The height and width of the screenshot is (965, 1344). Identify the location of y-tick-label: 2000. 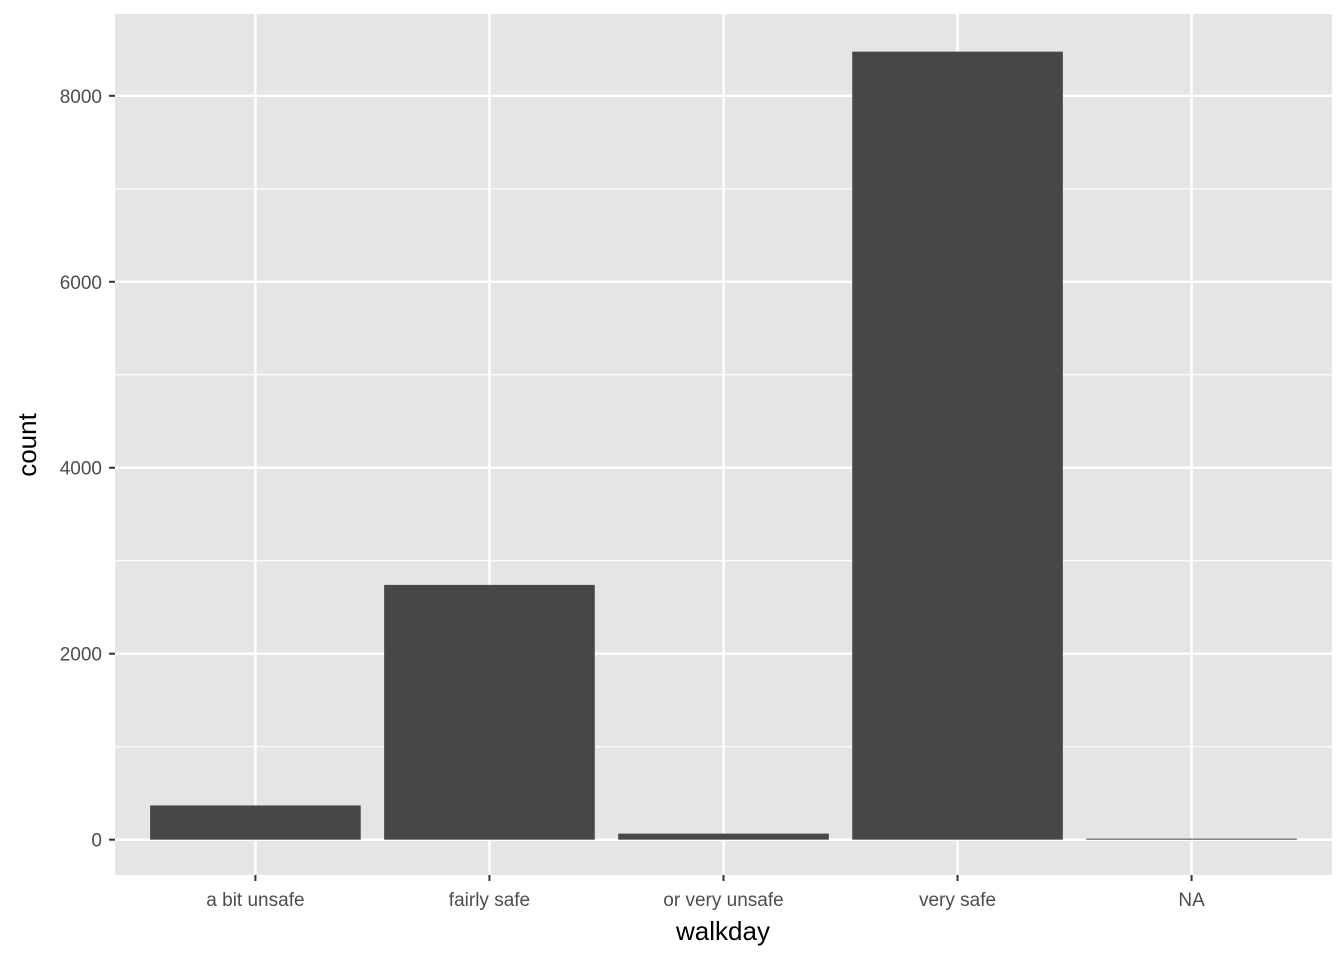
(81, 655).